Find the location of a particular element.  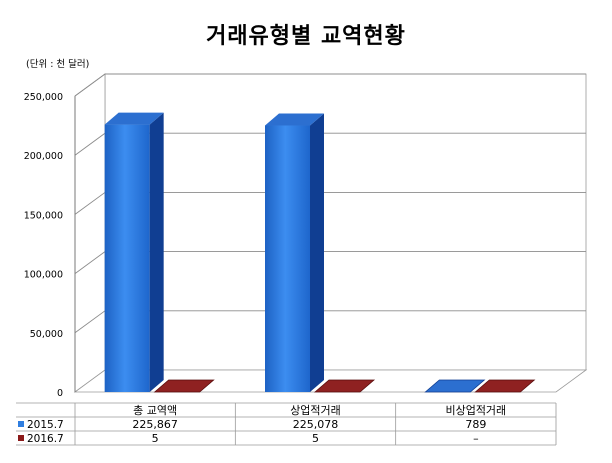

y-tick-label: 50,000 is located at coordinates (46, 334).